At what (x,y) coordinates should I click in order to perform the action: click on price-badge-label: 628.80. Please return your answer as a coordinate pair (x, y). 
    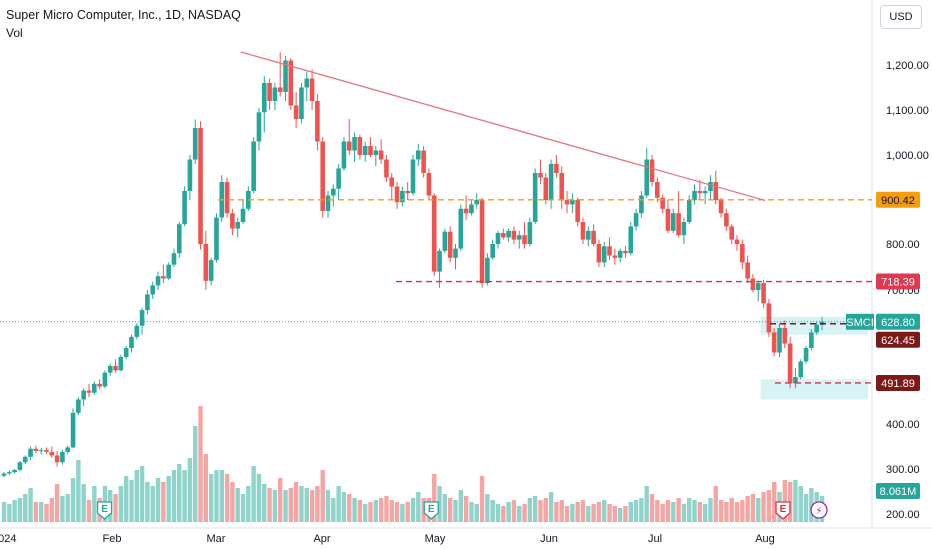
    Looking at the image, I should click on (898, 323).